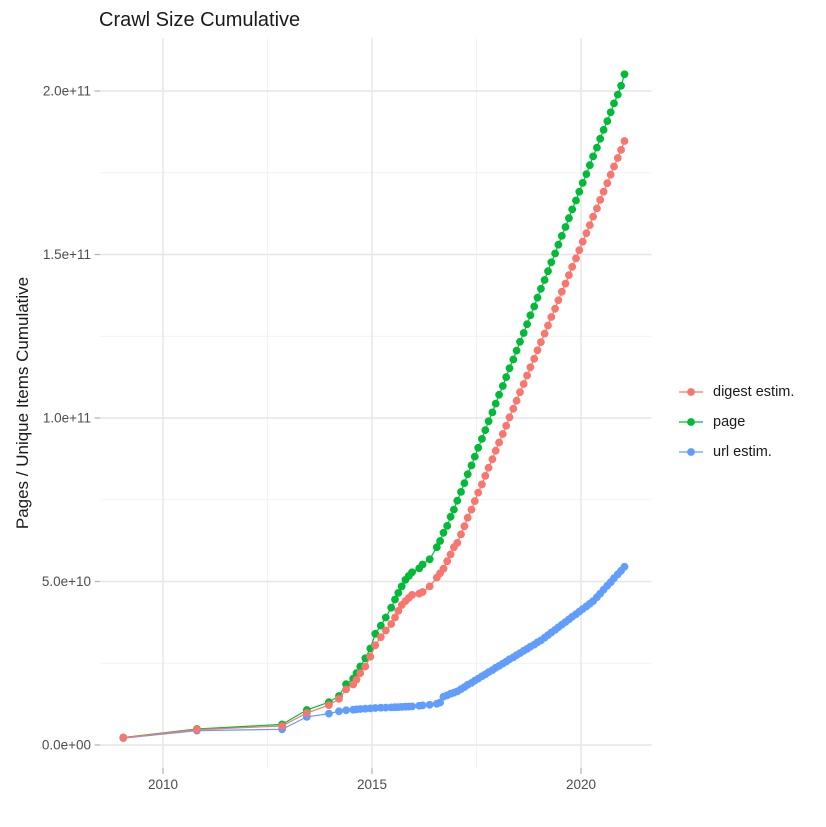  Describe the element at coordinates (372, 784) in the screenshot. I see `x-tick-label: 2015` at that location.